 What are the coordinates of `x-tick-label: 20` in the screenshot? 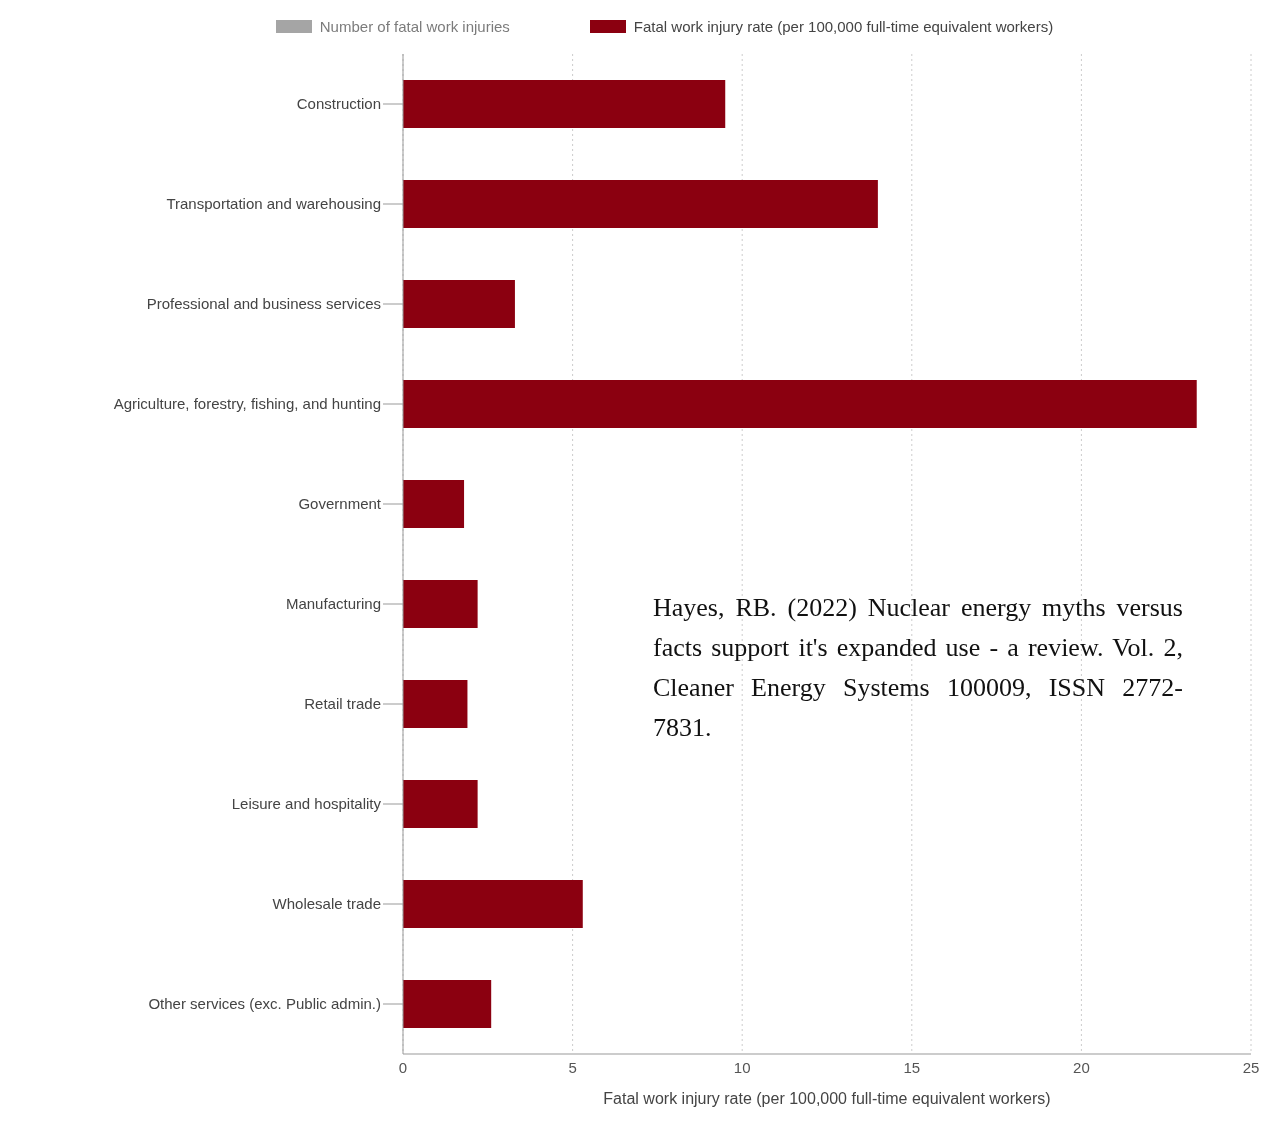 It's located at (1081, 1067).